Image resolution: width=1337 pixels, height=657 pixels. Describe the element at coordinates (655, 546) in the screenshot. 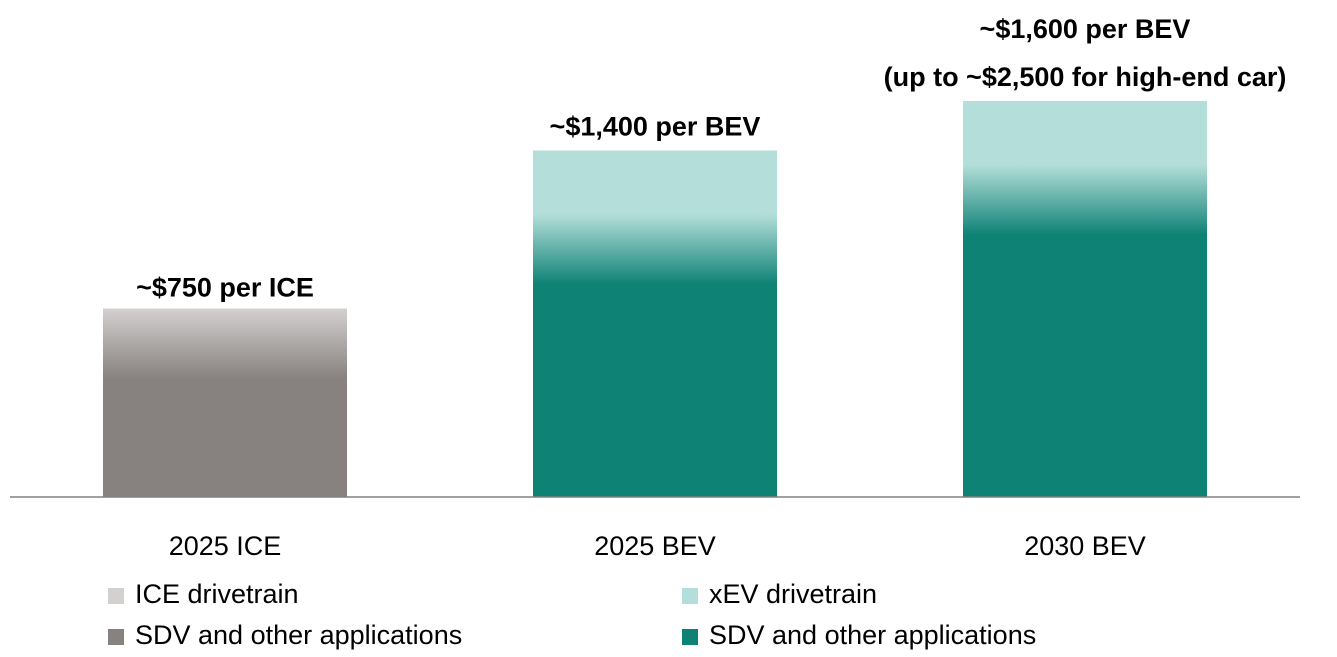

I see `x-tick-label: 2025 BEV` at that location.